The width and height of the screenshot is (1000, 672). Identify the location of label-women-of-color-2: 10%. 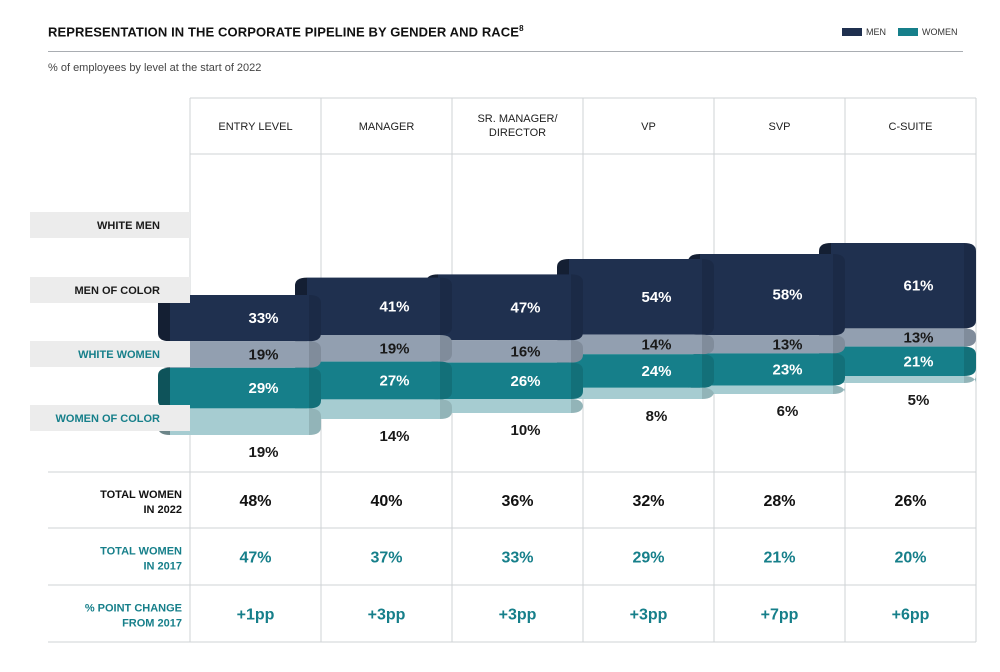
(525, 430).